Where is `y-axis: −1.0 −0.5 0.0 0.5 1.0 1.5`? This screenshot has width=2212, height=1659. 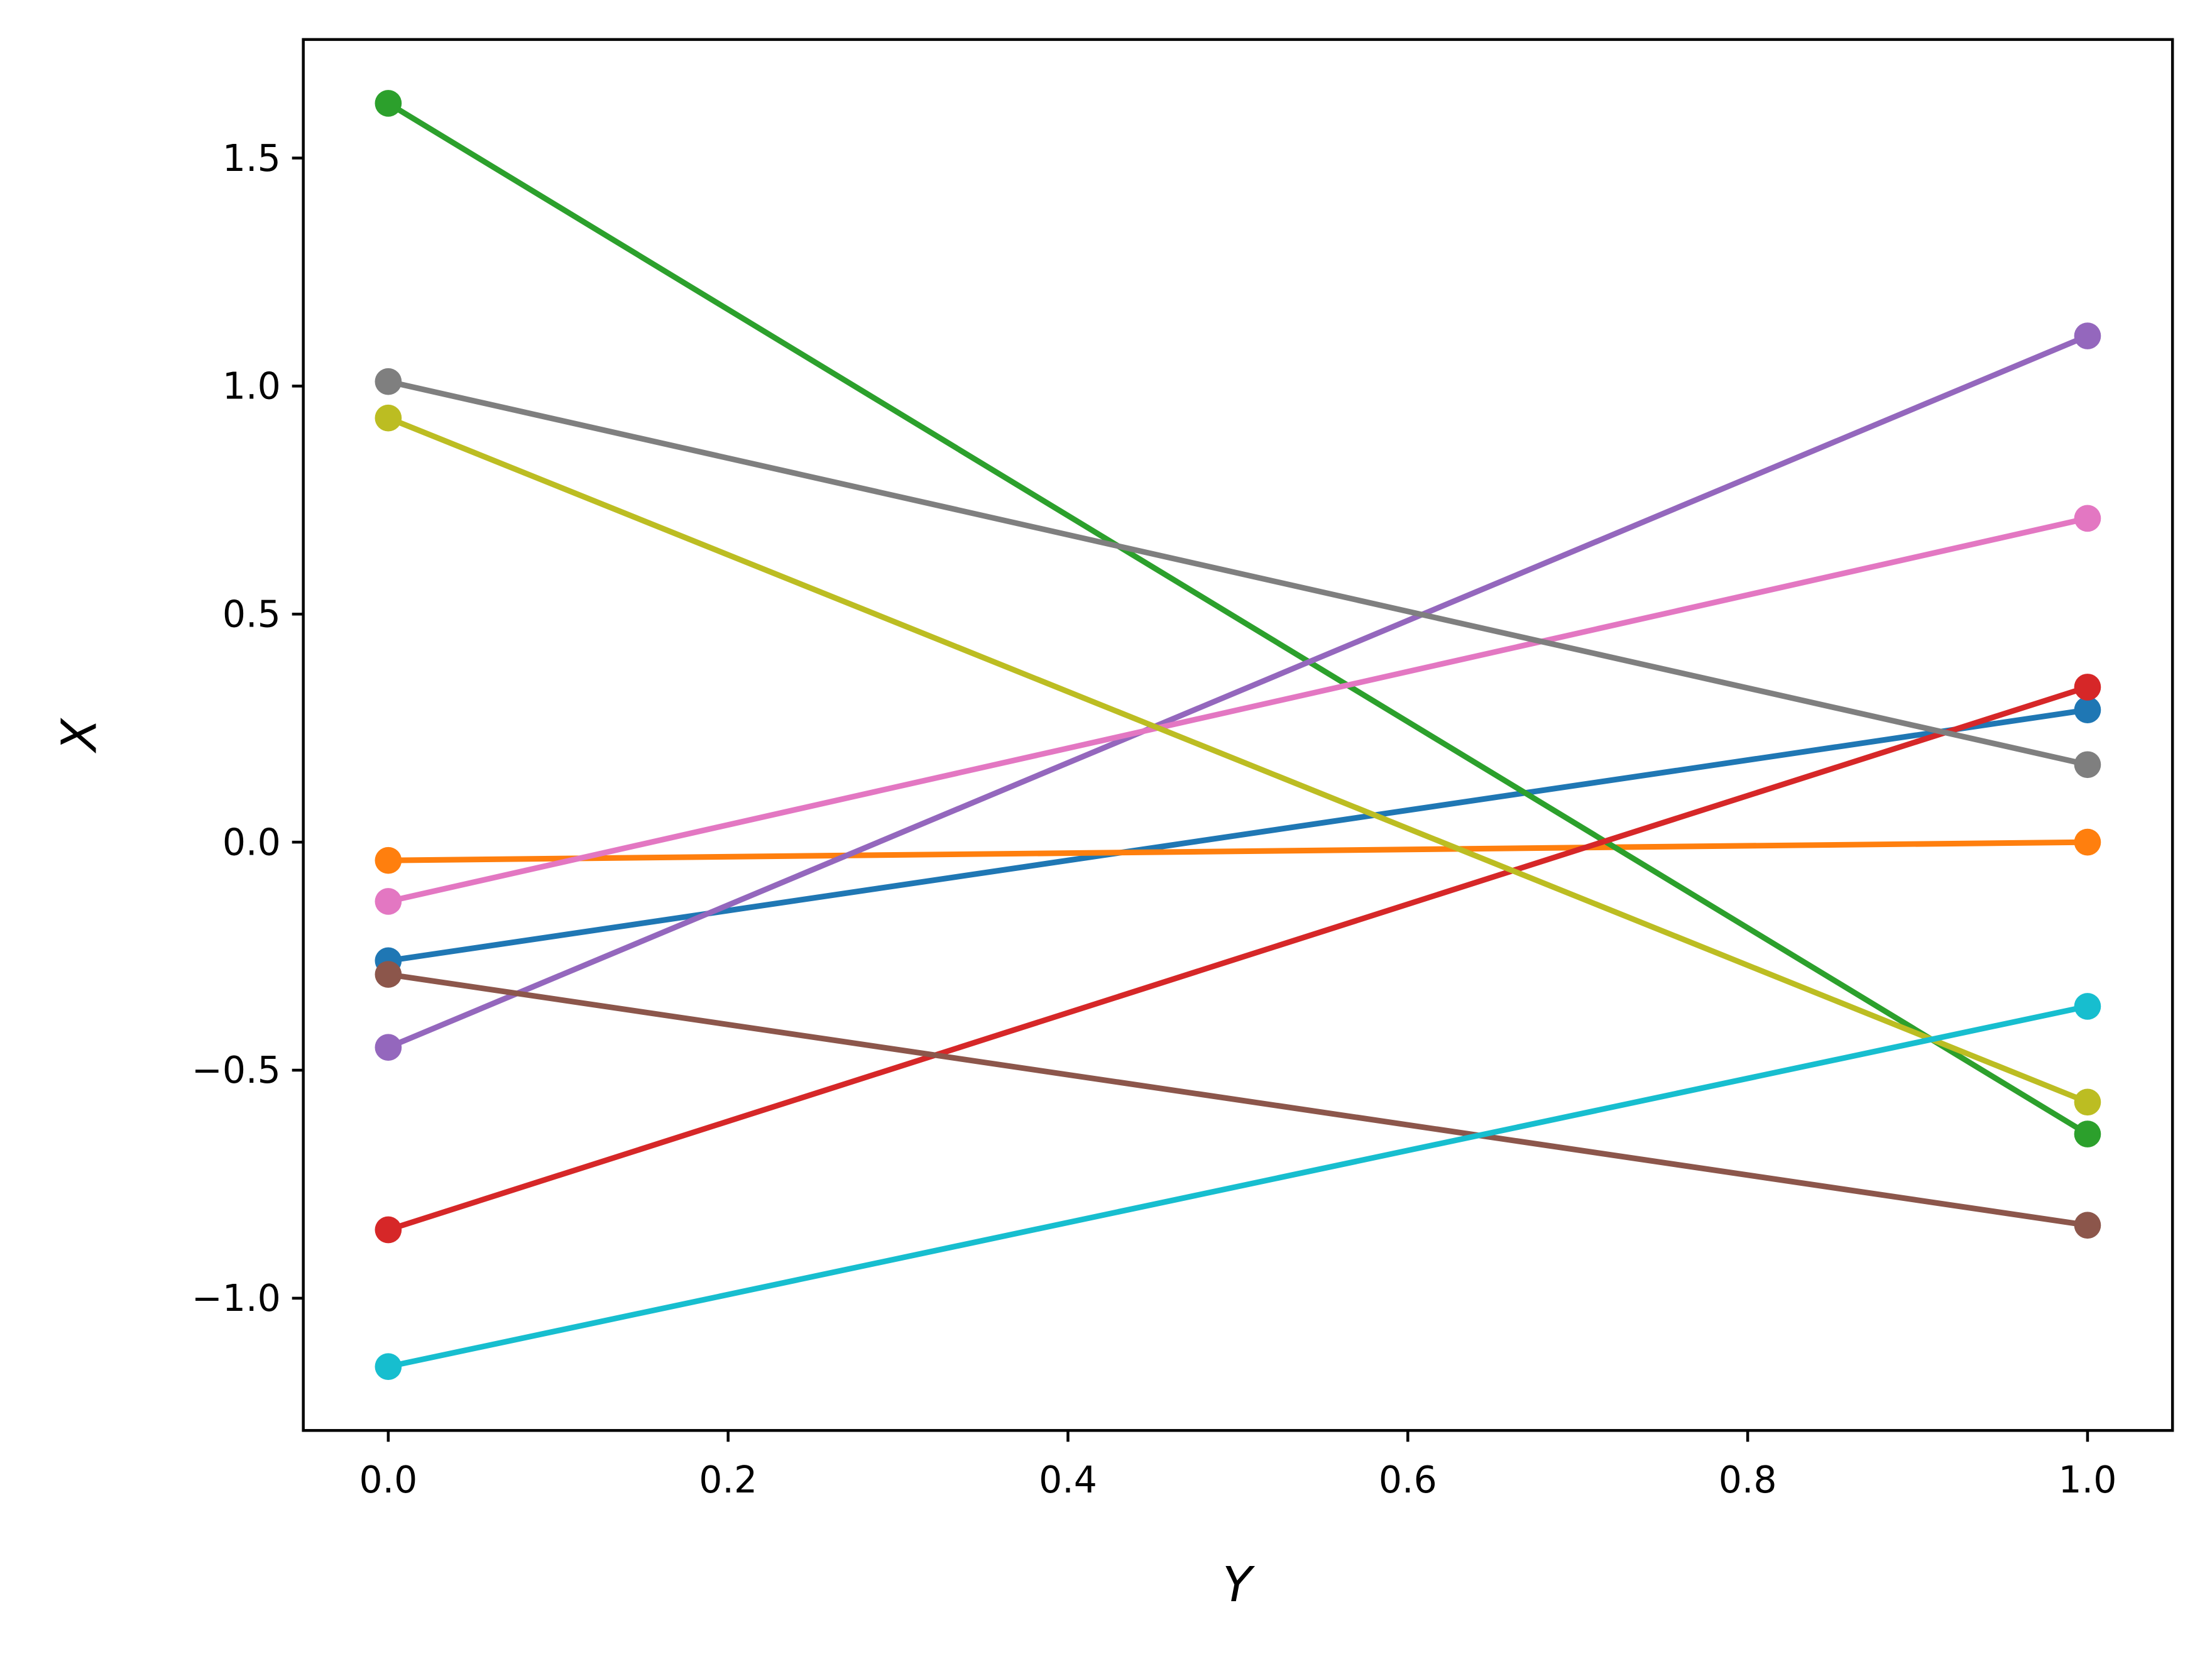 y-axis: −1.0 −0.5 0.0 0.5 1.0 1.5 is located at coordinates (248, 728).